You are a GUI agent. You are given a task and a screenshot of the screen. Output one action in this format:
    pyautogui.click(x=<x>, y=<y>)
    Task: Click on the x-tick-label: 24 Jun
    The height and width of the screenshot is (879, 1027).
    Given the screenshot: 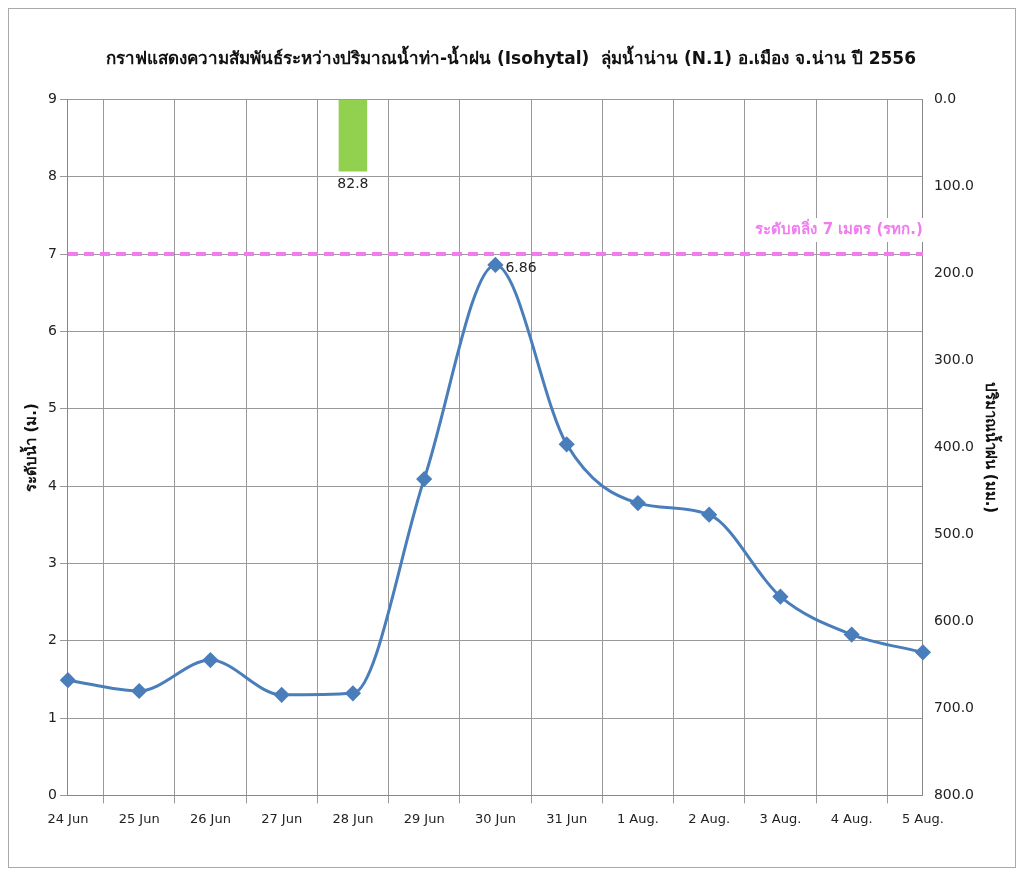 What is the action you would take?
    pyautogui.click(x=68, y=818)
    